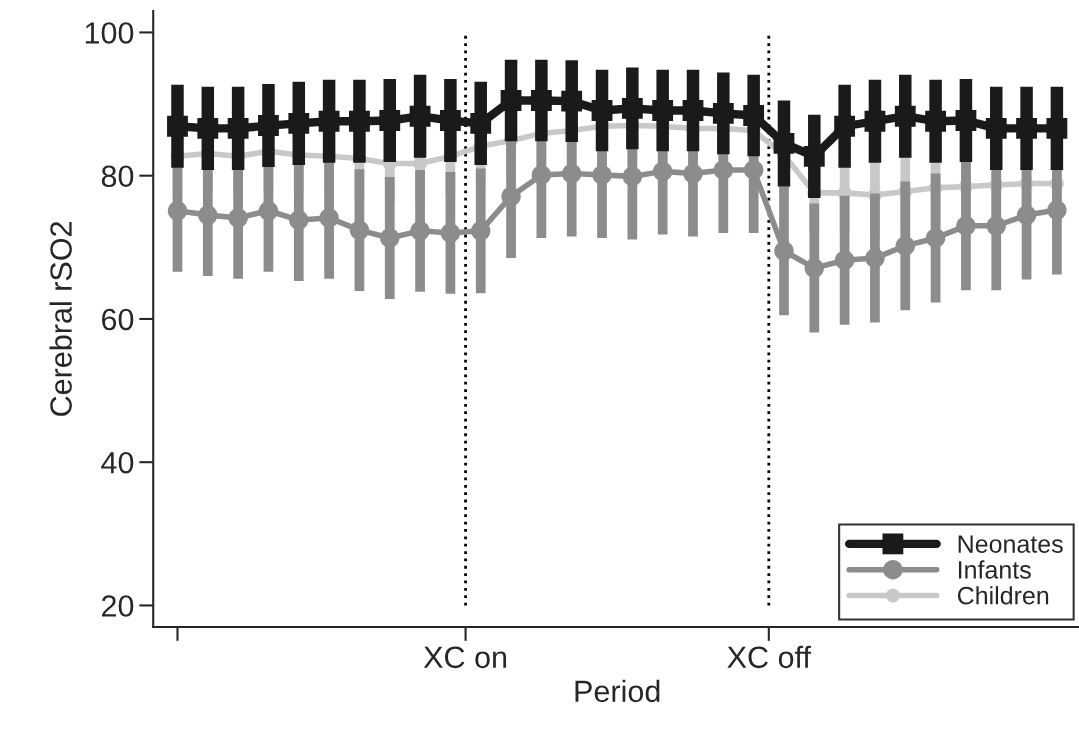  I want to click on legend-label: Infants, so click(994, 569).